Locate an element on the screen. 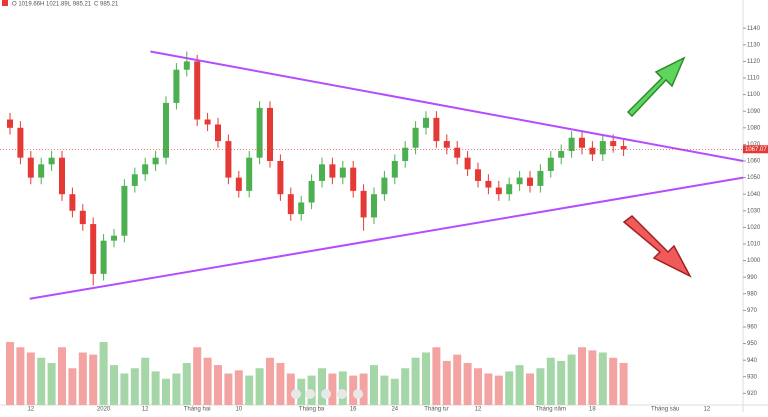  y-tick-label: 1010 is located at coordinates (754, 245).